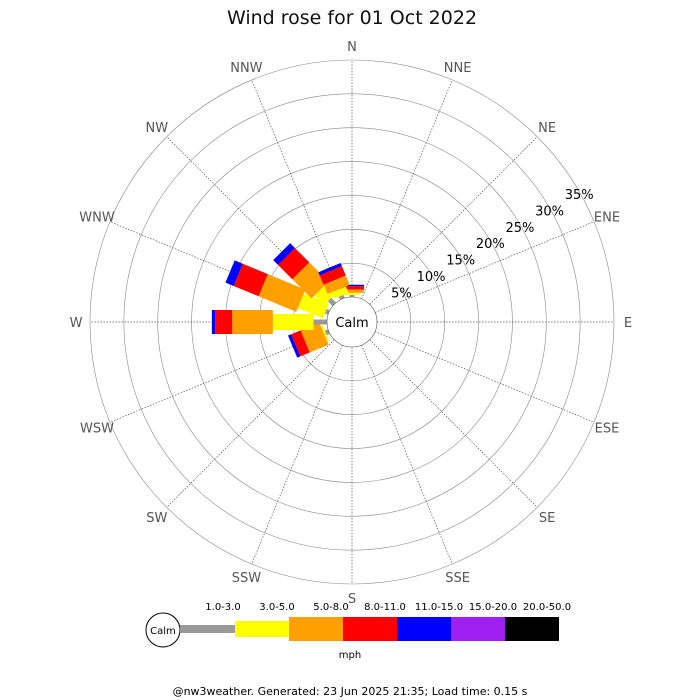 The width and height of the screenshot is (700, 700). What do you see at coordinates (547, 518) in the screenshot?
I see `direction-label-se: SE` at bounding box center [547, 518].